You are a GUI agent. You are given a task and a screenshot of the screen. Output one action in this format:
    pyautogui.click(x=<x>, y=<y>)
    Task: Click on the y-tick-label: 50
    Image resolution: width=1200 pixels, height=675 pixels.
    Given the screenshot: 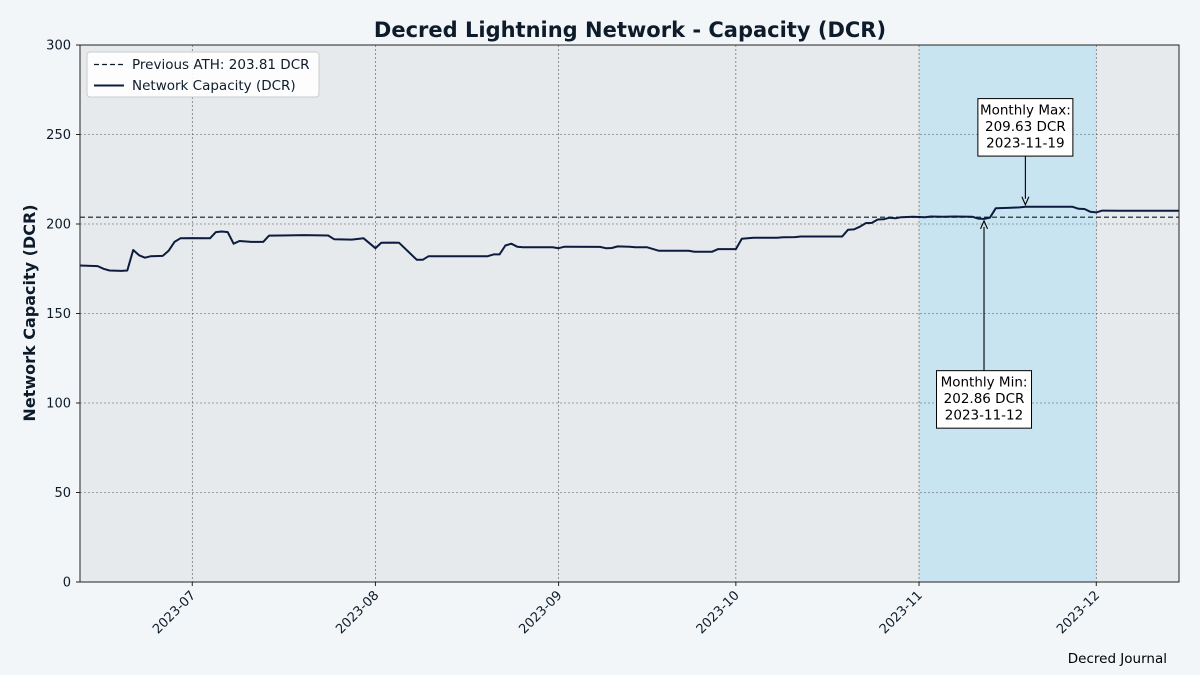 What is the action you would take?
    pyautogui.click(x=62, y=493)
    